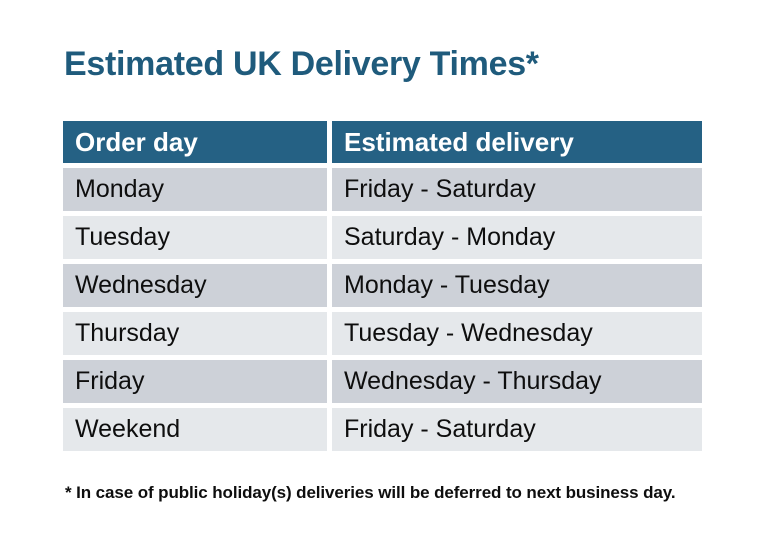 This screenshot has height=555, width=769. I want to click on estimated-delivery-cell: Saturday - Monday, so click(517, 237).